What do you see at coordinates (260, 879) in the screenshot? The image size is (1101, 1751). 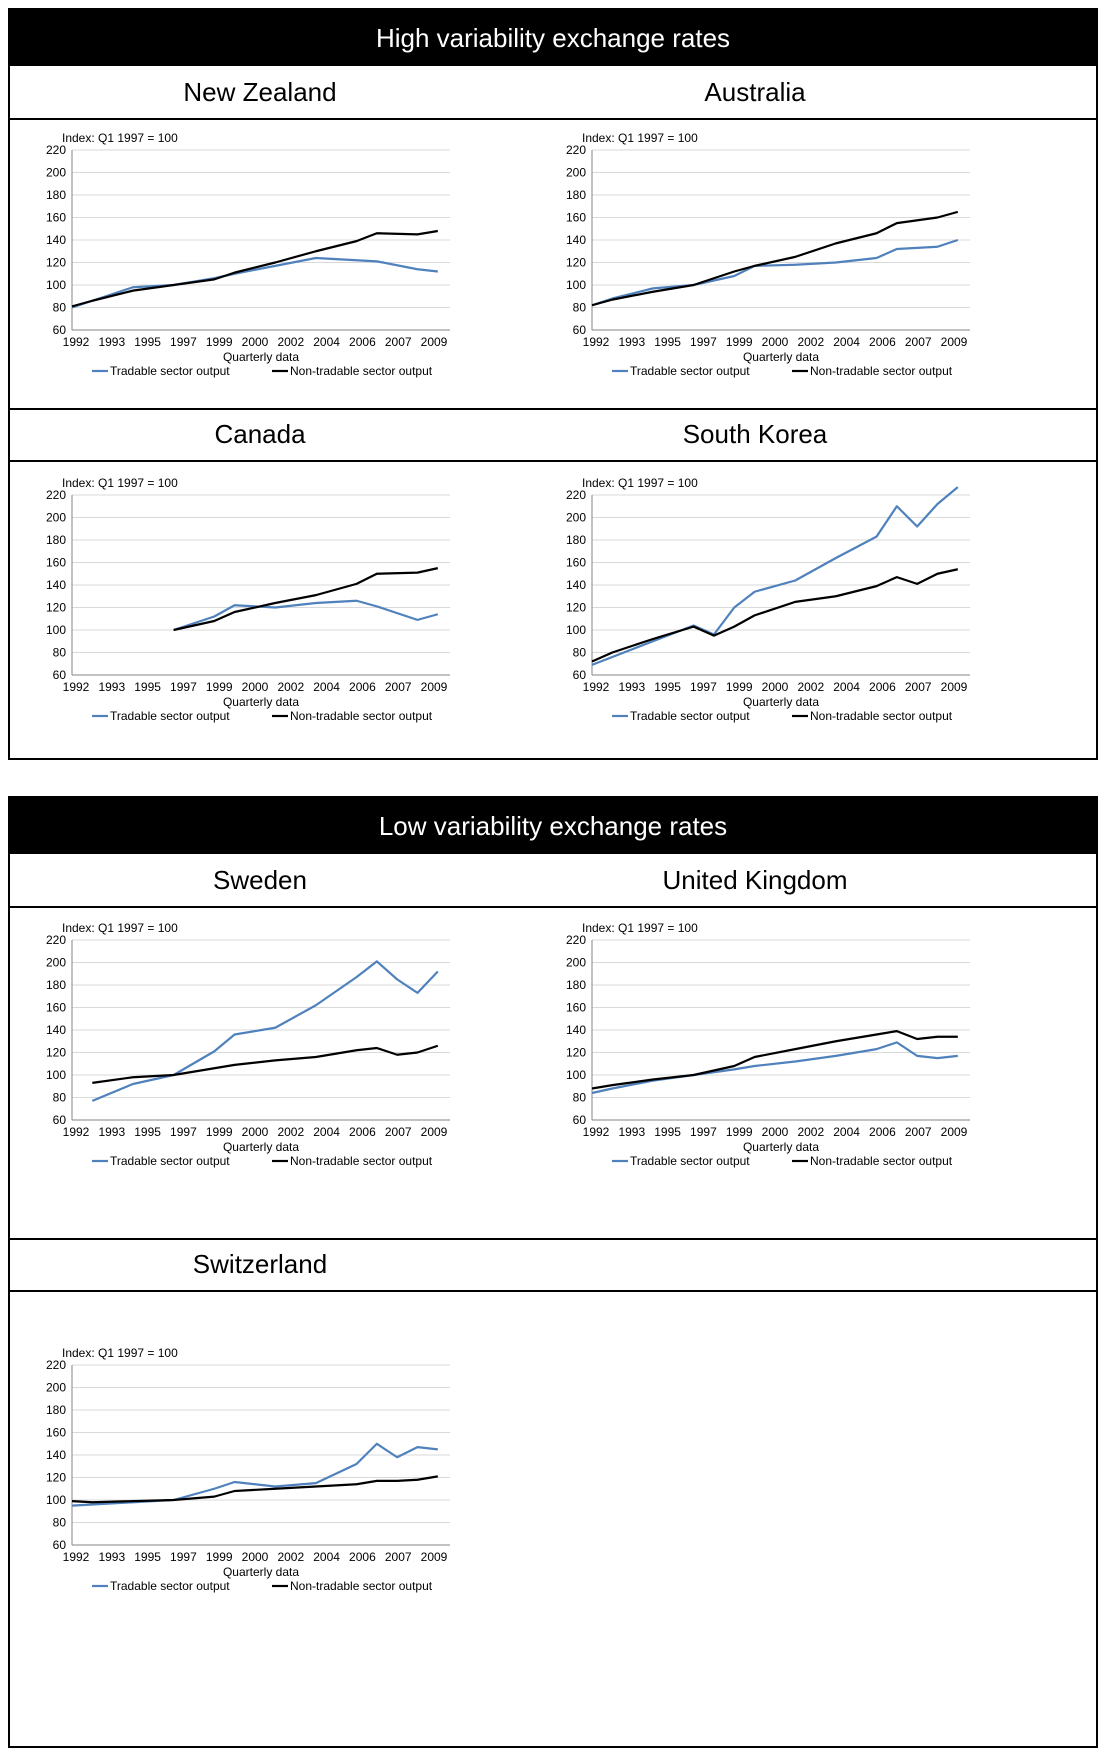 I see `country-title-sweden: Sweden` at bounding box center [260, 879].